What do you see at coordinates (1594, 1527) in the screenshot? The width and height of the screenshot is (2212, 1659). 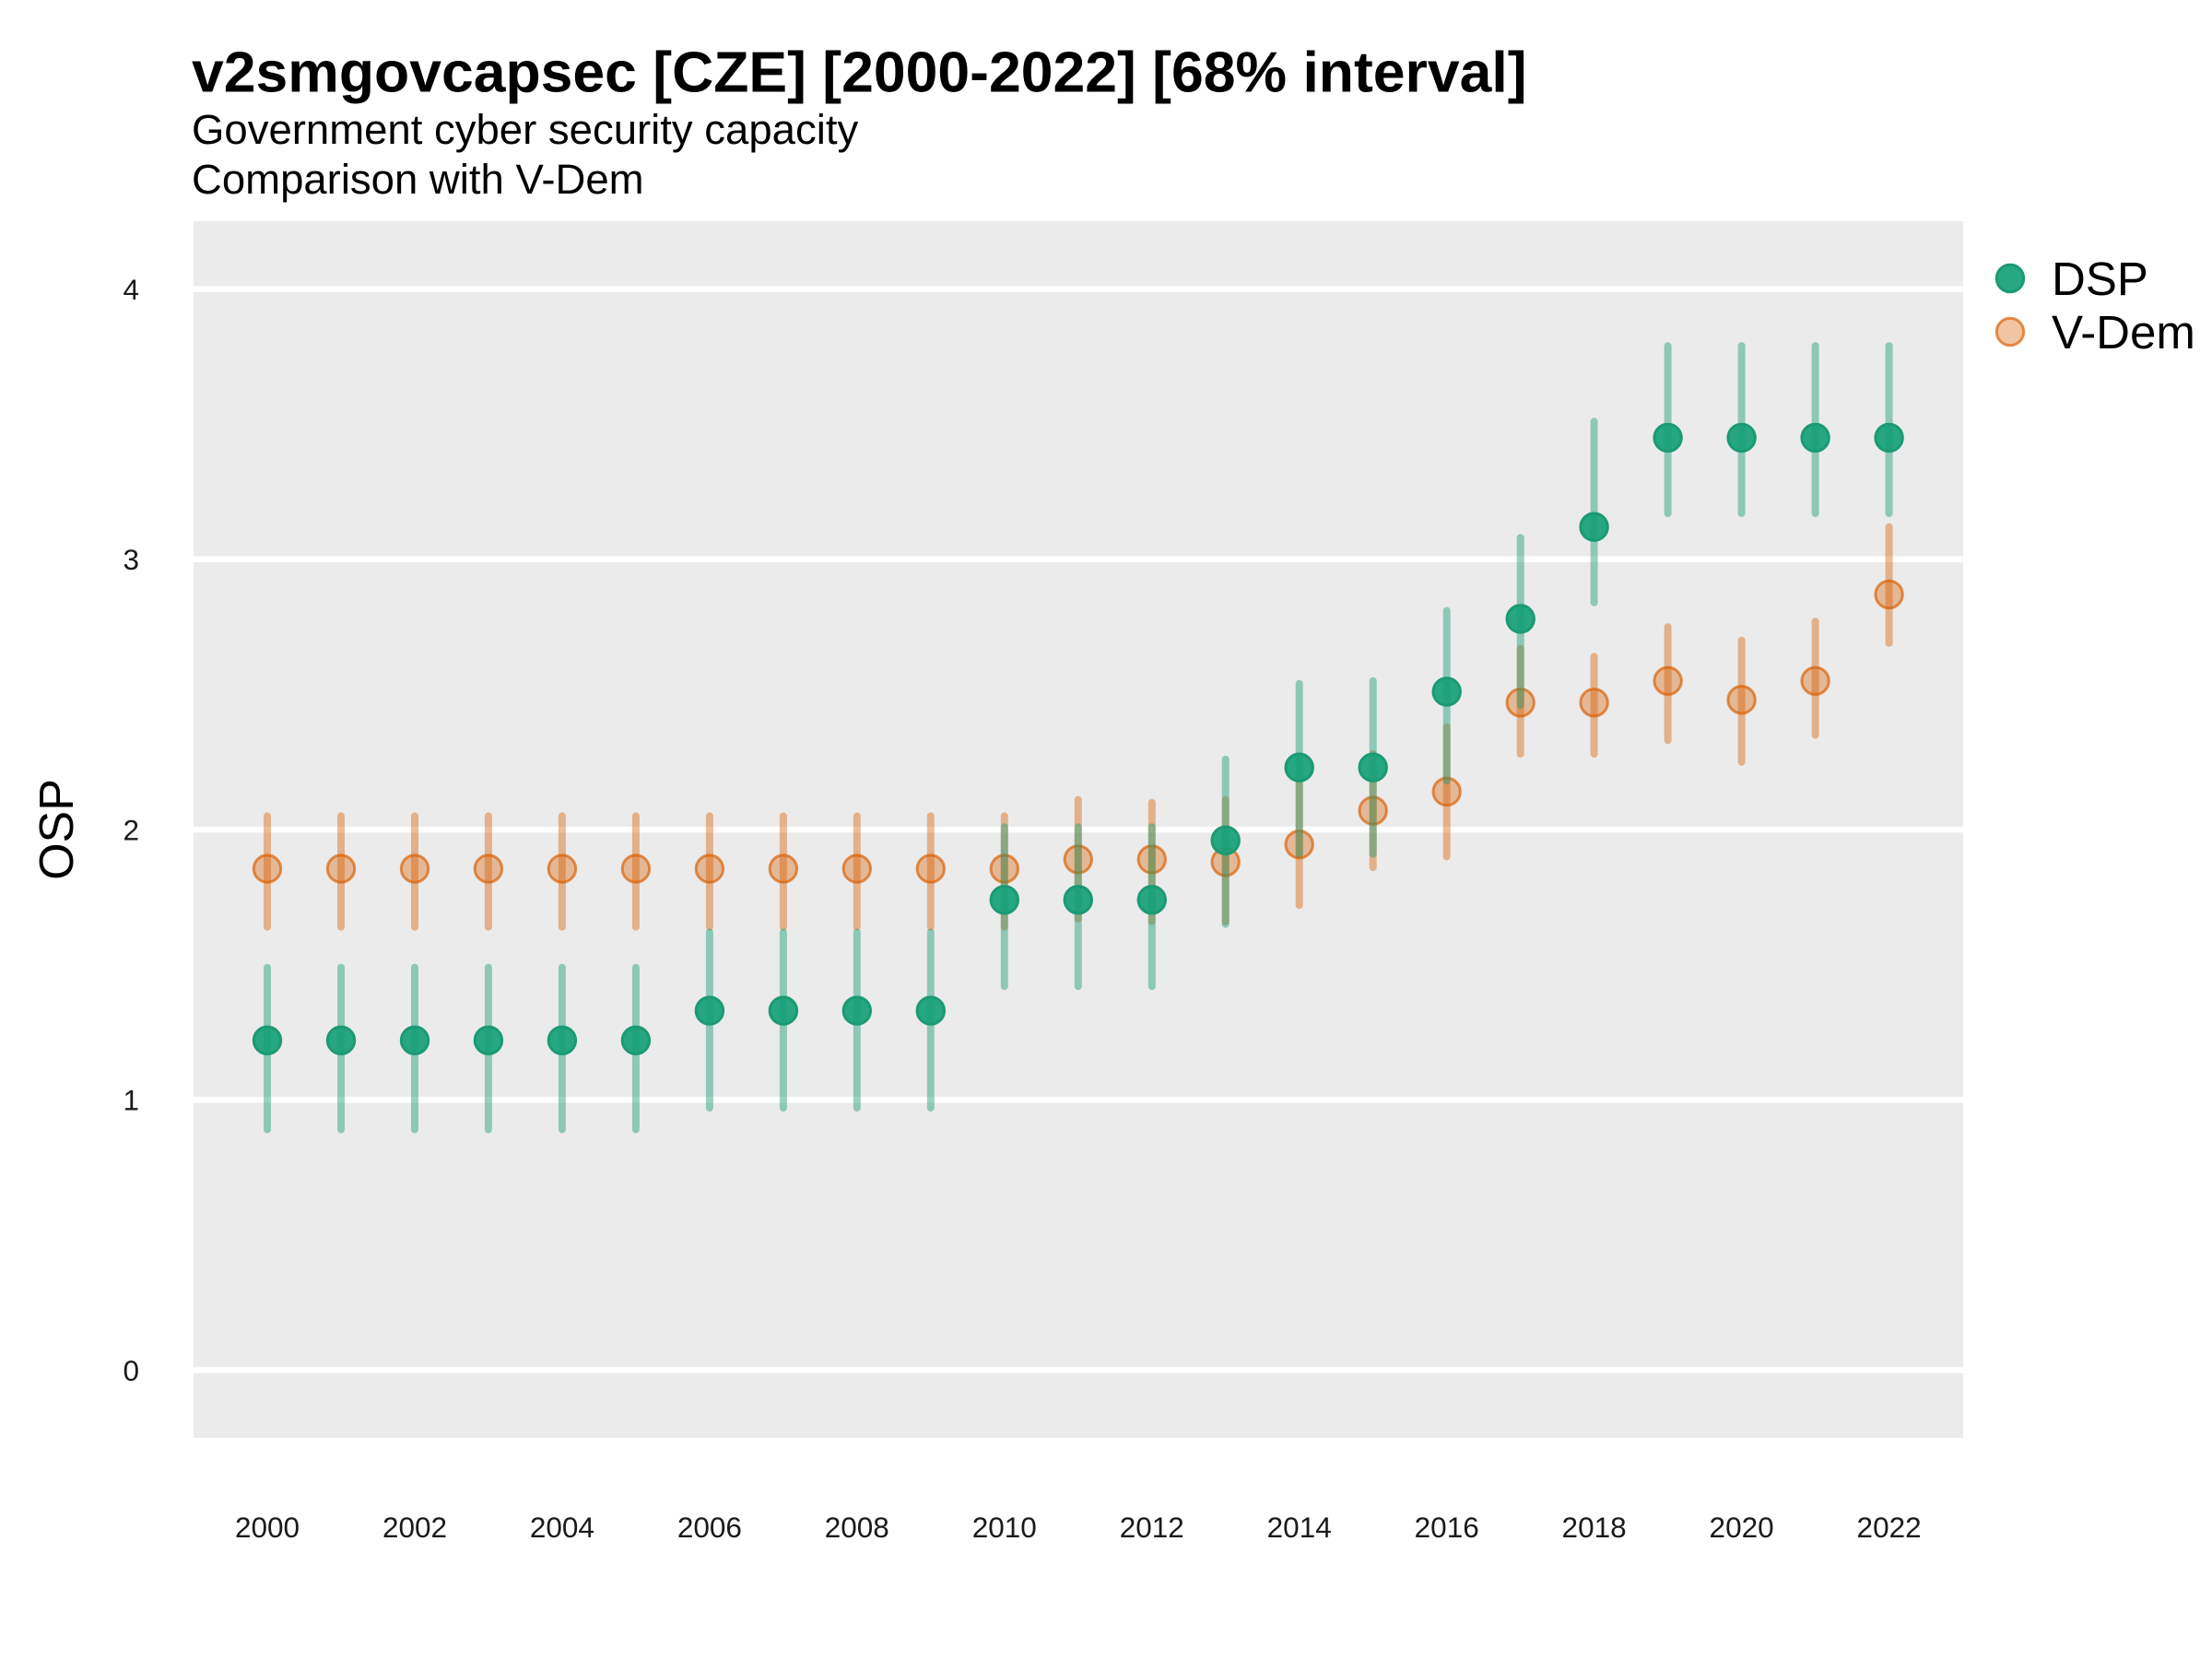 I see `svg-text: 2018` at bounding box center [1594, 1527].